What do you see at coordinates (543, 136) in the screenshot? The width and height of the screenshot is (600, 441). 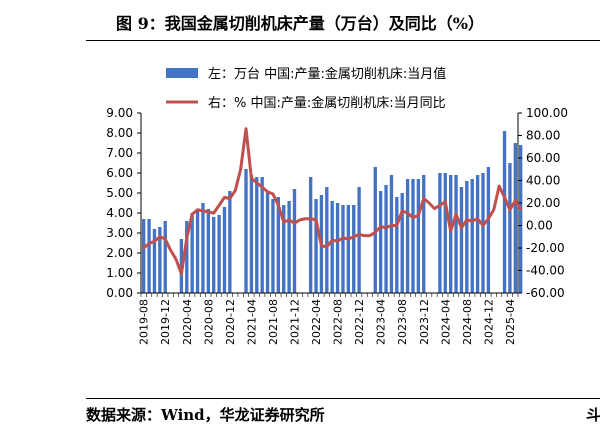 I see `right-axis-tick-label: 80.00` at bounding box center [543, 136].